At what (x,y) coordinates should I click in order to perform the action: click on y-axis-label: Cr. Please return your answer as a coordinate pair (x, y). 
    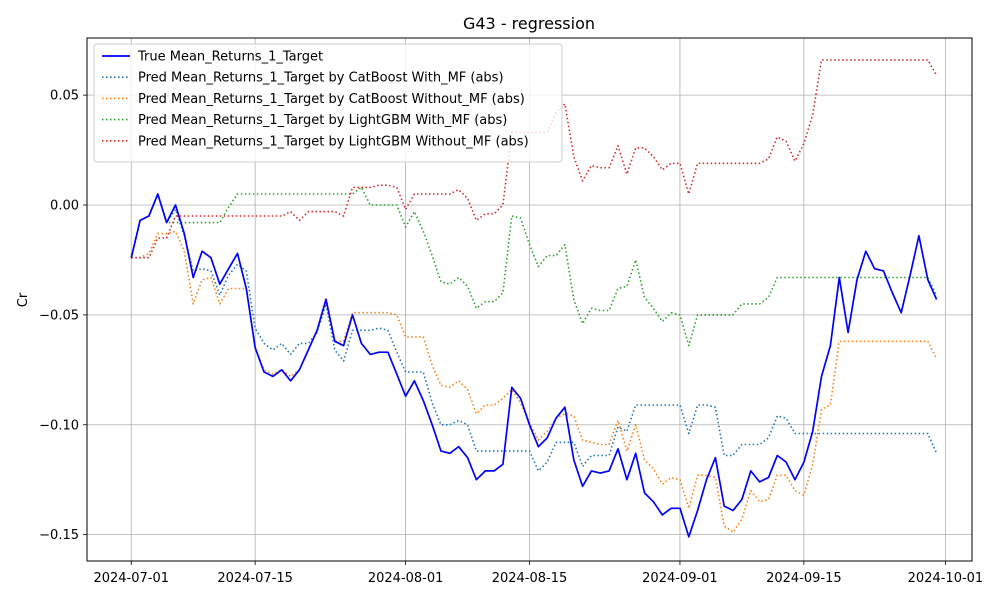
    Looking at the image, I should click on (23, 299).